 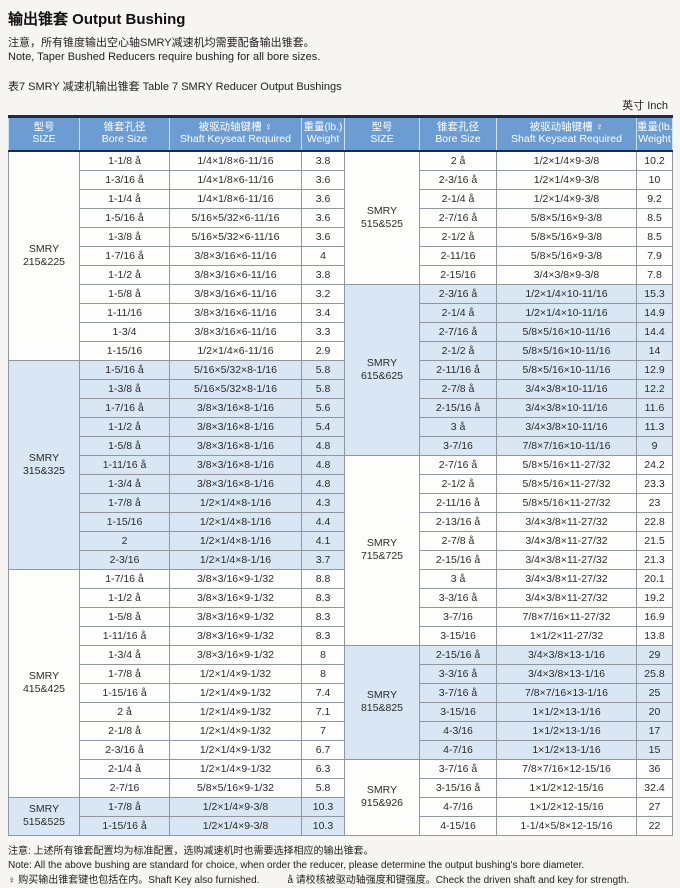 What do you see at coordinates (124, 635) in the screenshot?
I see `bore-cell: 1-11/16 å` at bounding box center [124, 635].